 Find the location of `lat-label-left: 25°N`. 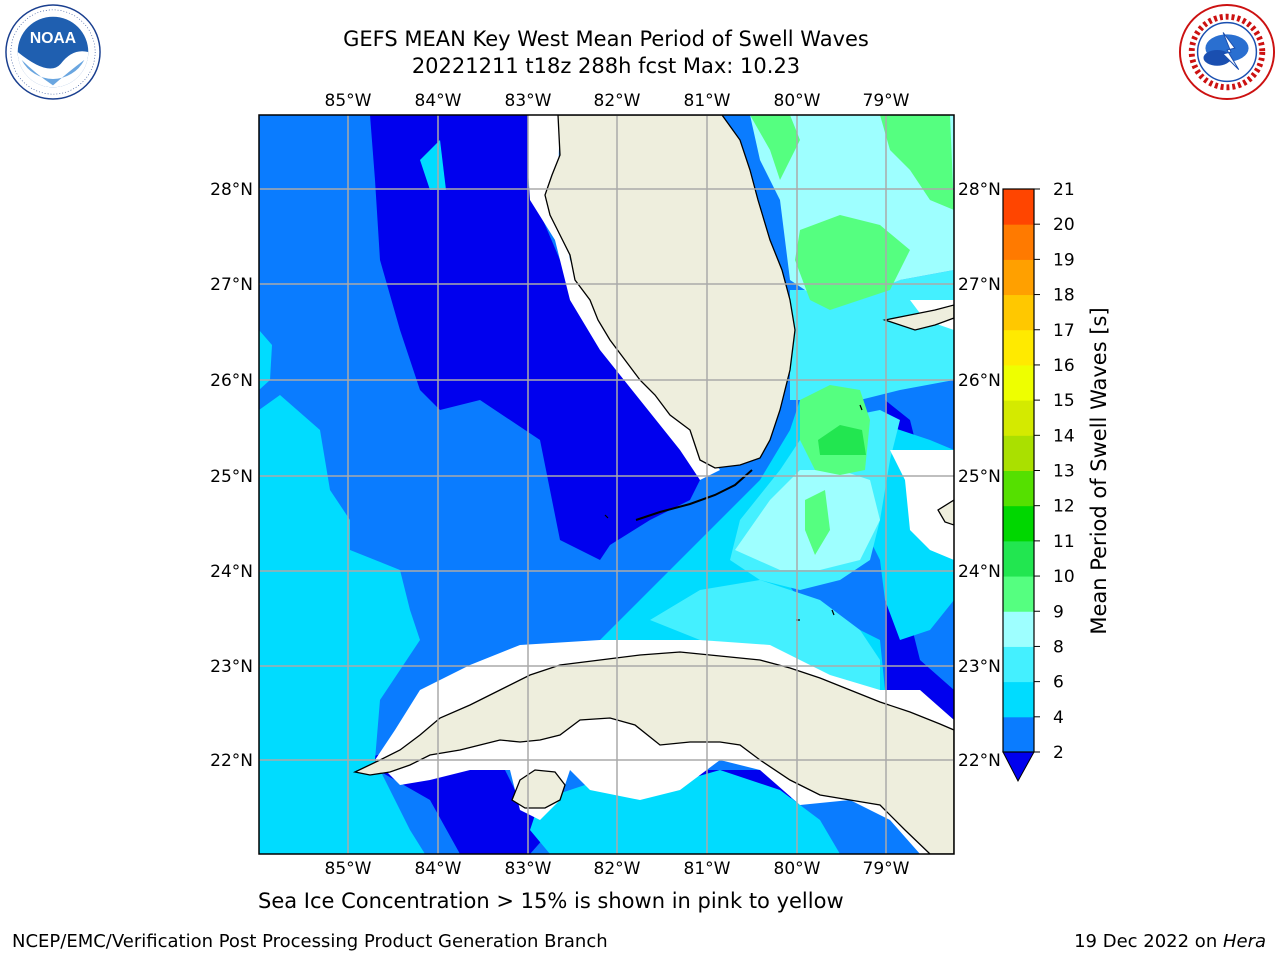

lat-label-left: 25°N is located at coordinates (231, 477).